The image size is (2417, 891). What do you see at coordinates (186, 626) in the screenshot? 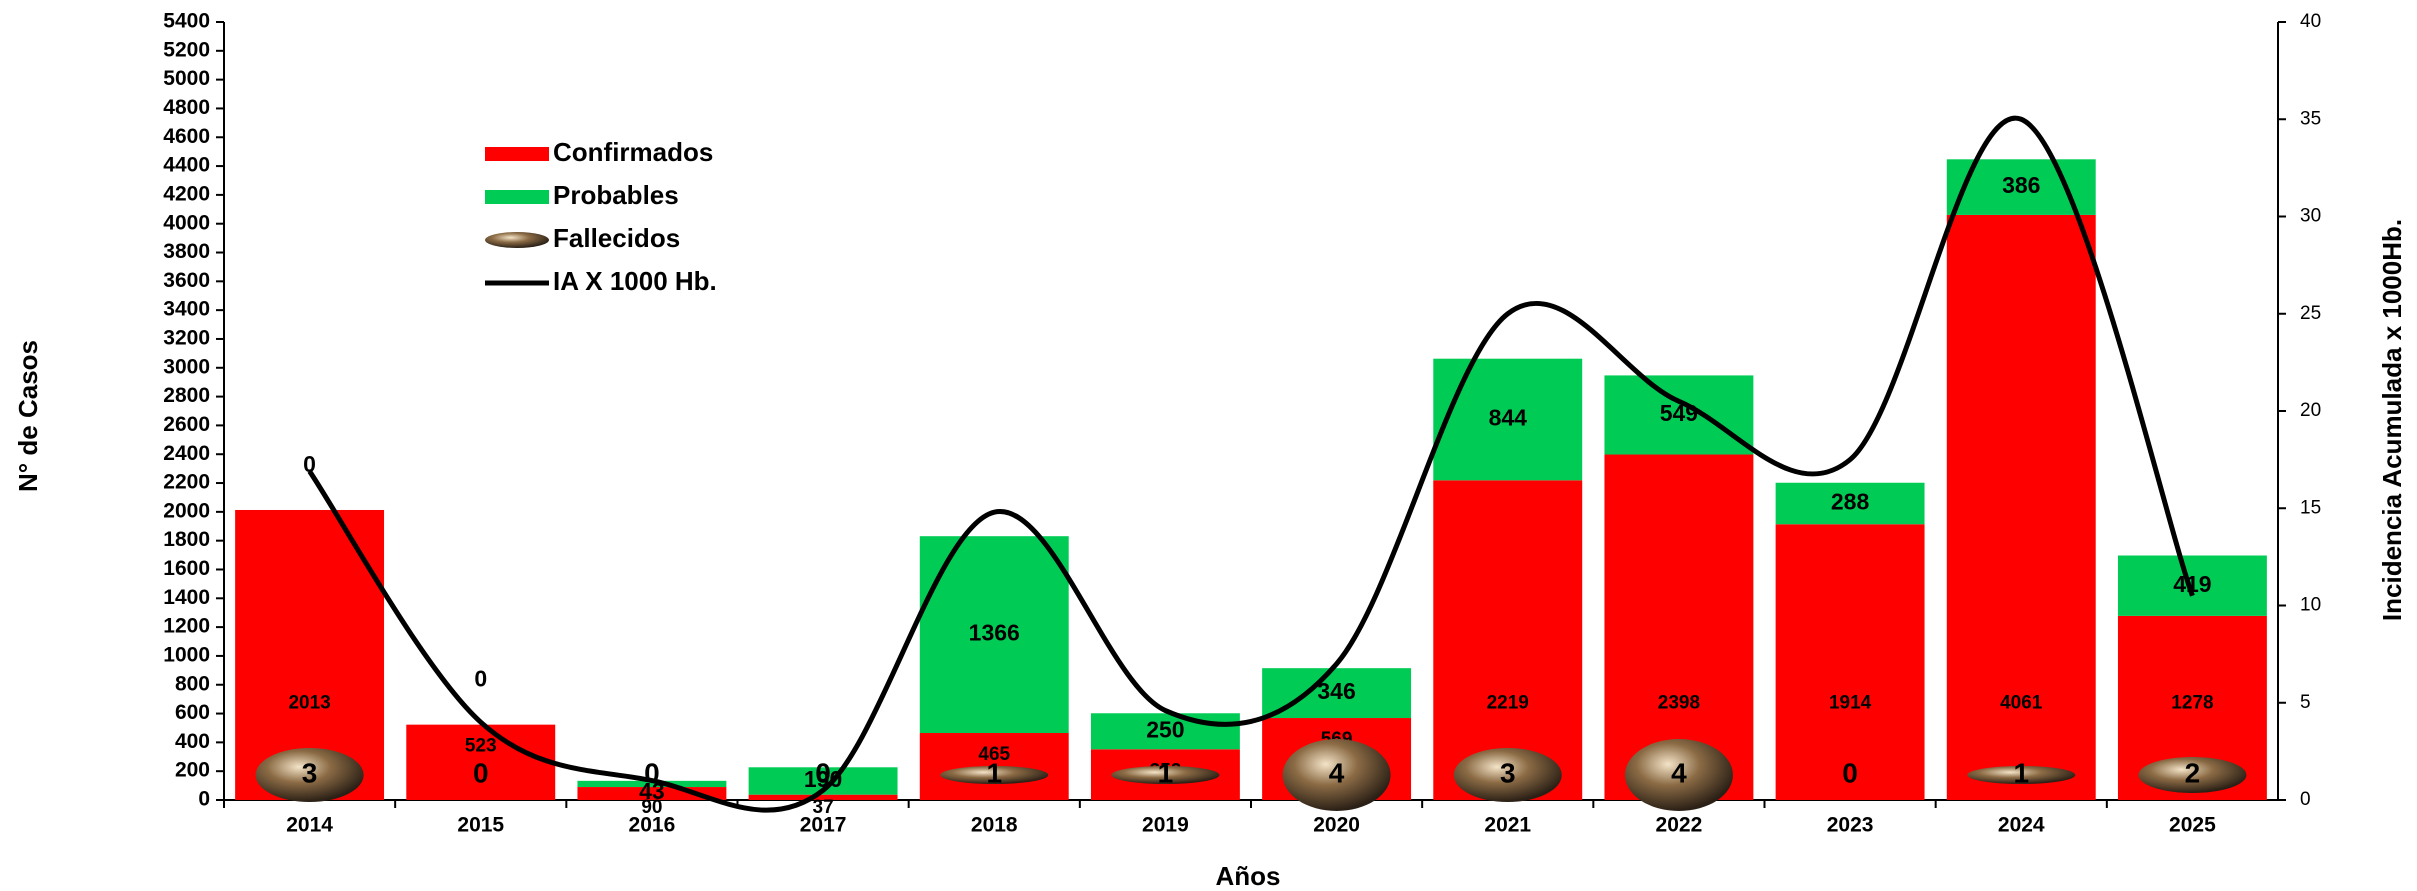
I see `y-tick-label: 1200` at bounding box center [186, 626].